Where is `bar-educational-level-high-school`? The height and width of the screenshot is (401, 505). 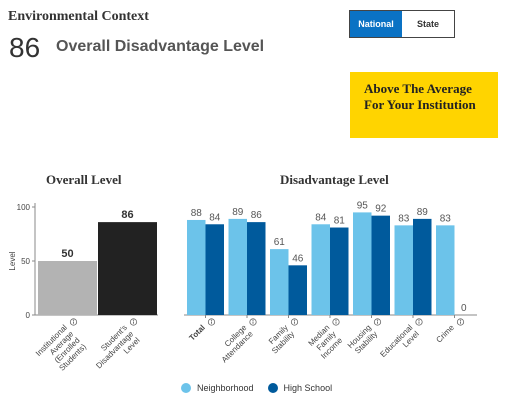 bar-educational-level-high-school is located at coordinates (422, 266).